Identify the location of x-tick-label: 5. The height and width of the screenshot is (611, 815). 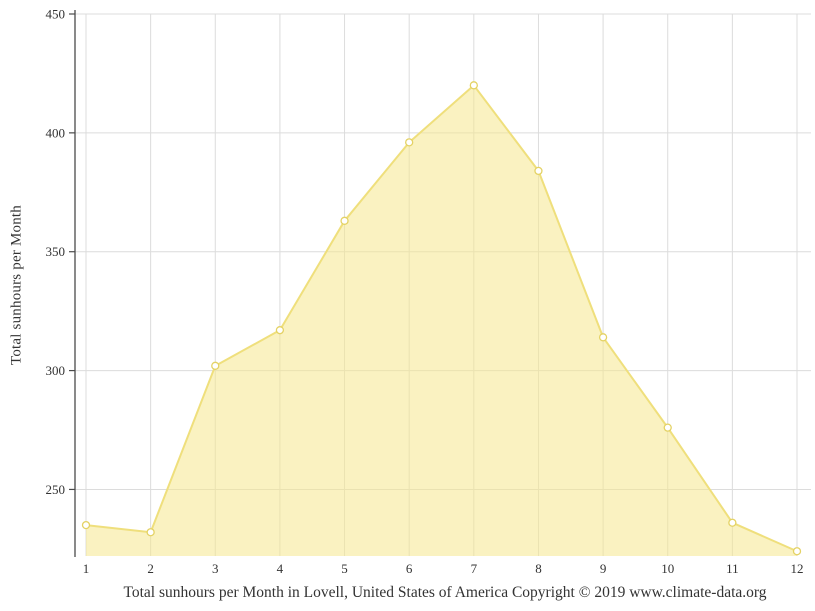
(344, 568).